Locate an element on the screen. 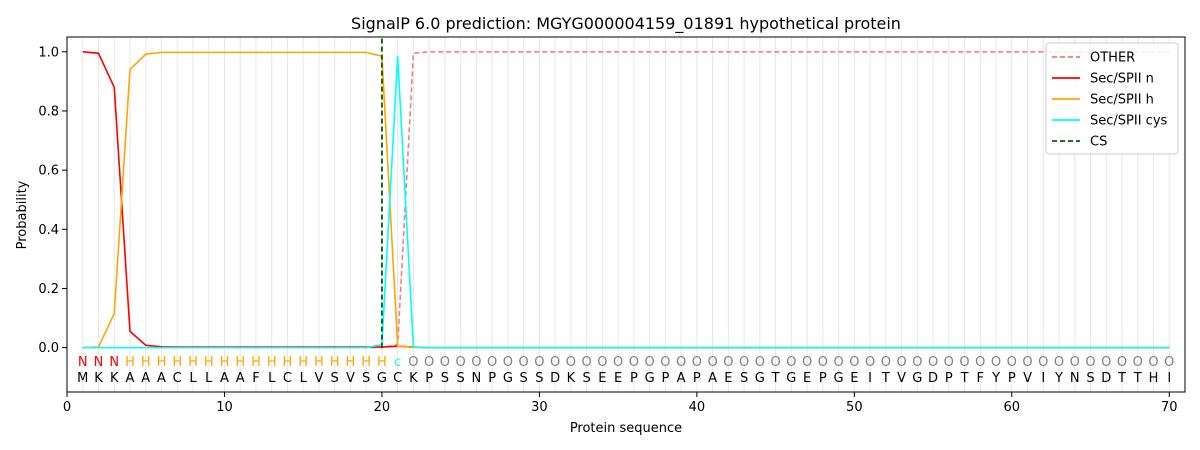  legend-box is located at coordinates (1112, 98).